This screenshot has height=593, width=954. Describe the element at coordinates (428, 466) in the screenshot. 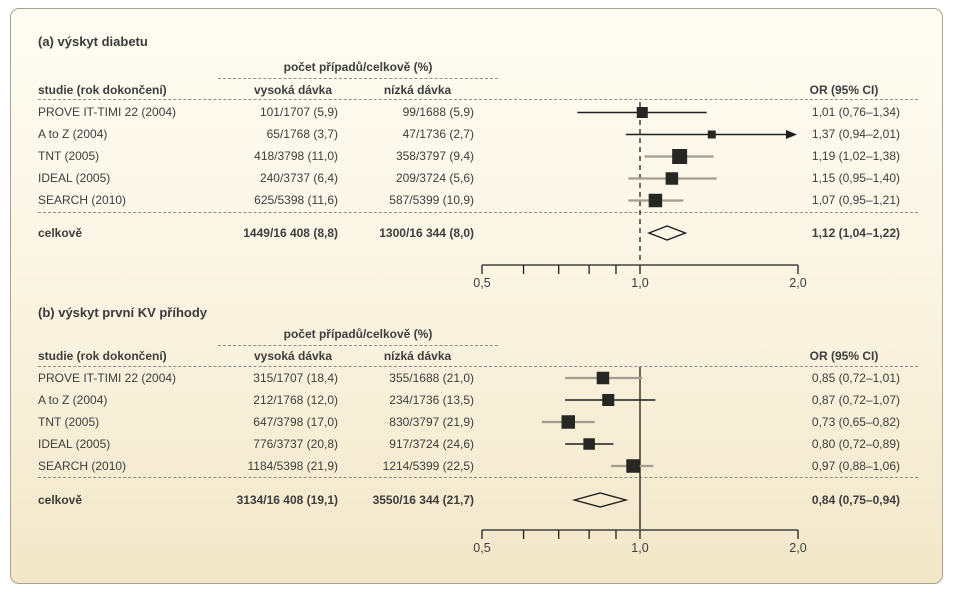

I see `low-dose-value: 1214/5399 (22,5)` at that location.